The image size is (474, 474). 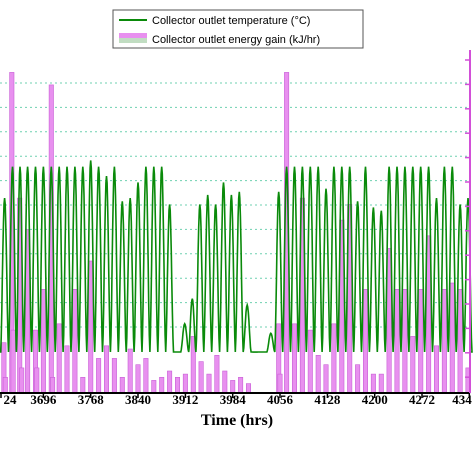 What do you see at coordinates (233, 399) in the screenshot?
I see `x-tick-label: 3984` at bounding box center [233, 399].